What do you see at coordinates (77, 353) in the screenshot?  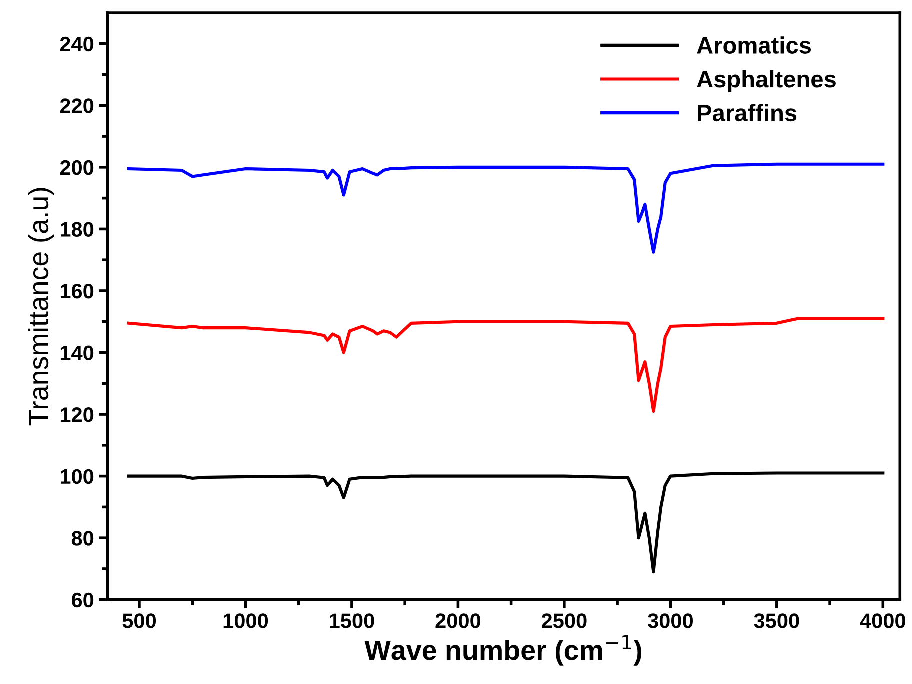 I see `y-tick-label: 140` at bounding box center [77, 353].